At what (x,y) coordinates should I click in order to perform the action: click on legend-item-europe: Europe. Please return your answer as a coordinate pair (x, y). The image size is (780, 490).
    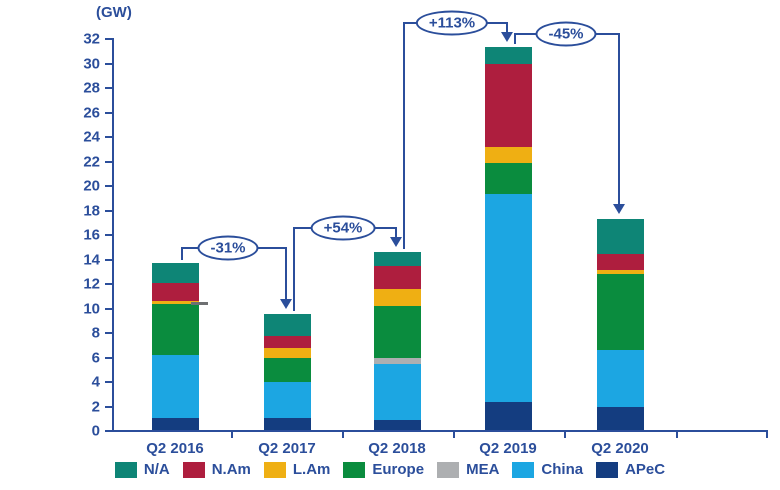
    Looking at the image, I should click on (383, 469).